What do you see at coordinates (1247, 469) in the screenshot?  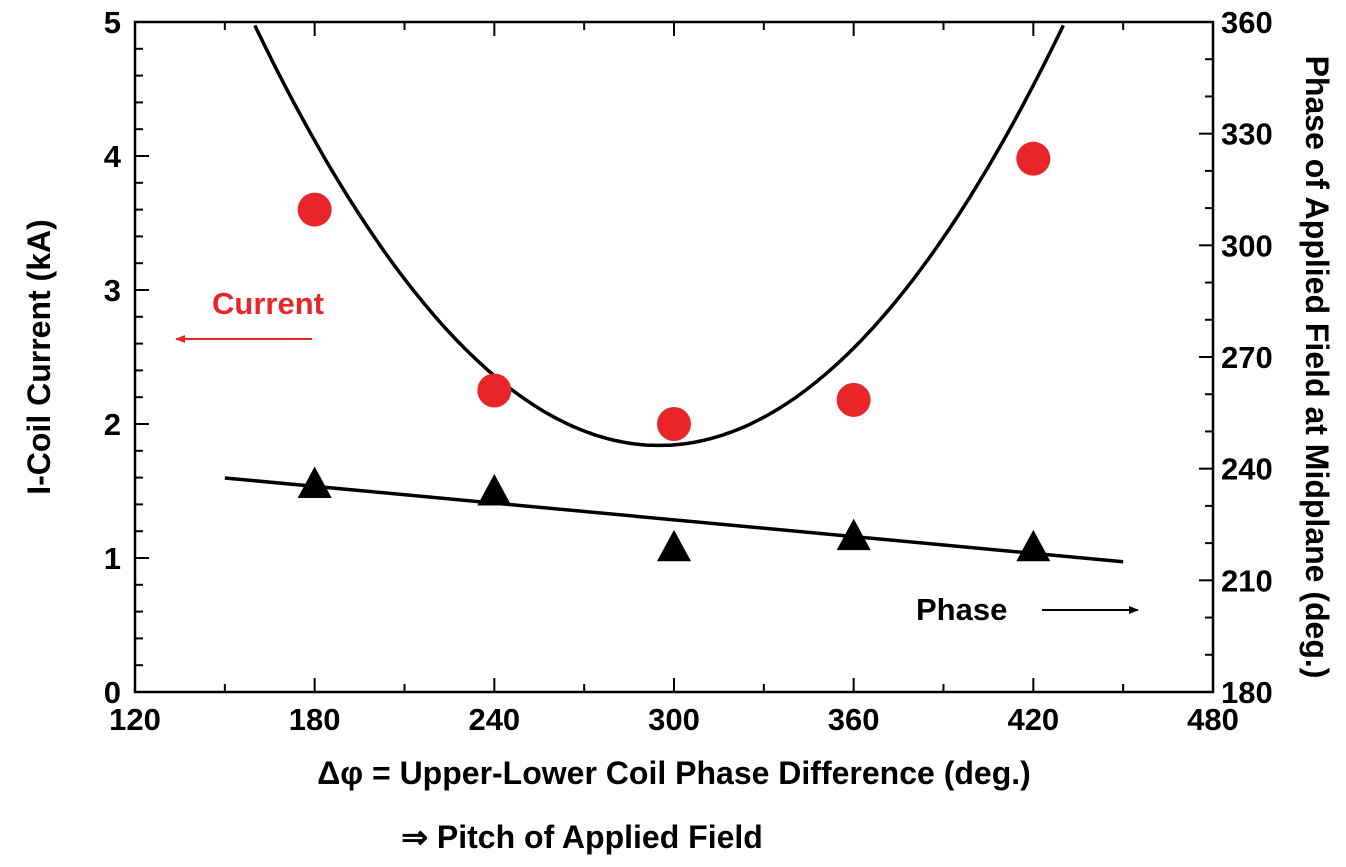 I see `right-tick-label: 240` at bounding box center [1247, 469].